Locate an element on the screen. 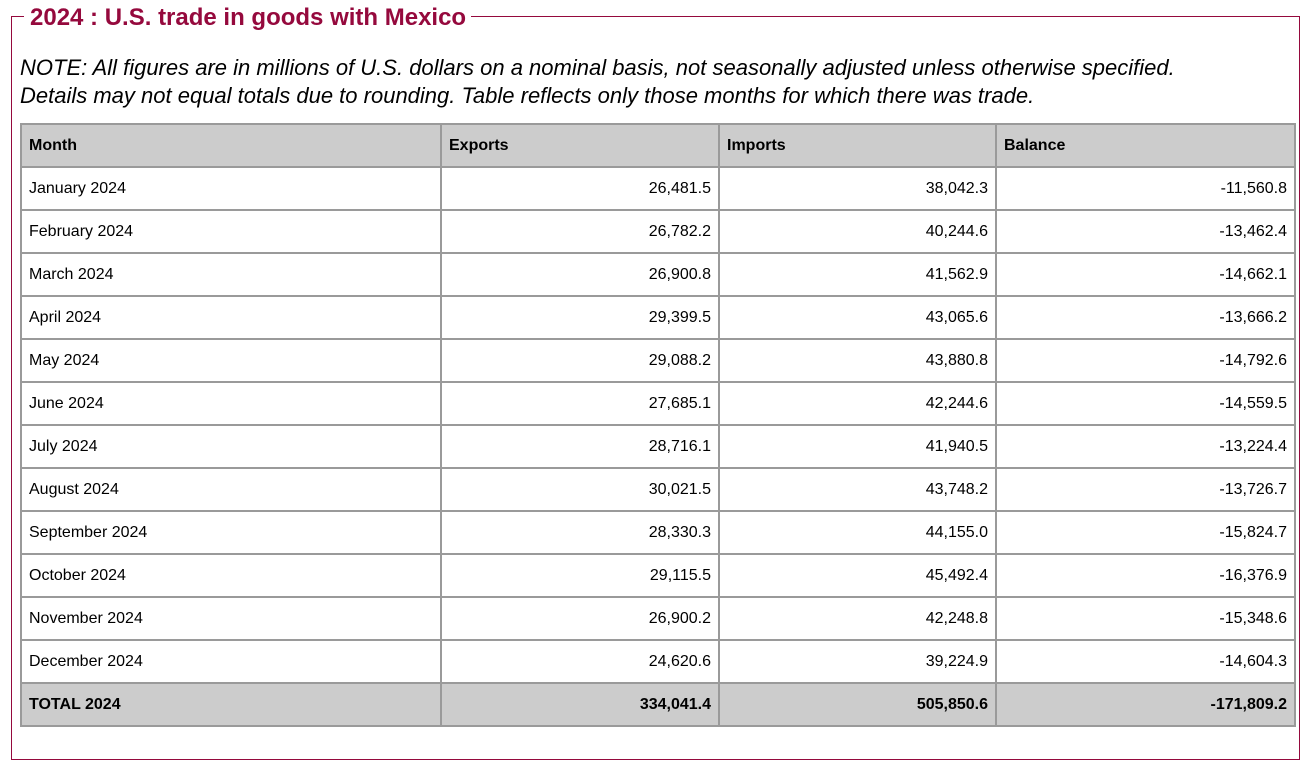 This screenshot has height=770, width=1316. table-row: July 2024 28,716.1 41,940.5 -13,224.4 is located at coordinates (658, 446).